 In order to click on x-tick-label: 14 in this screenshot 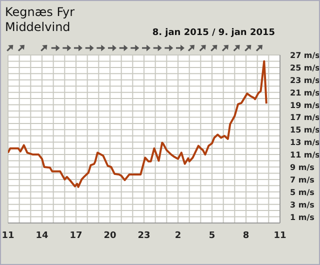, I will do `click(42, 236)`.